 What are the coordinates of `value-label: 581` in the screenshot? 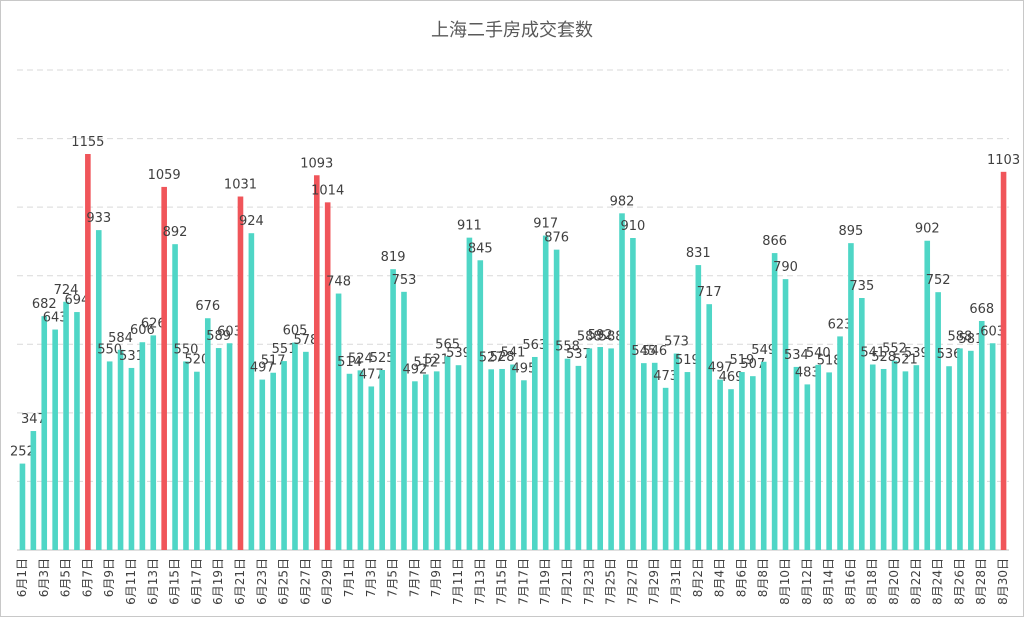 It's located at (970, 339).